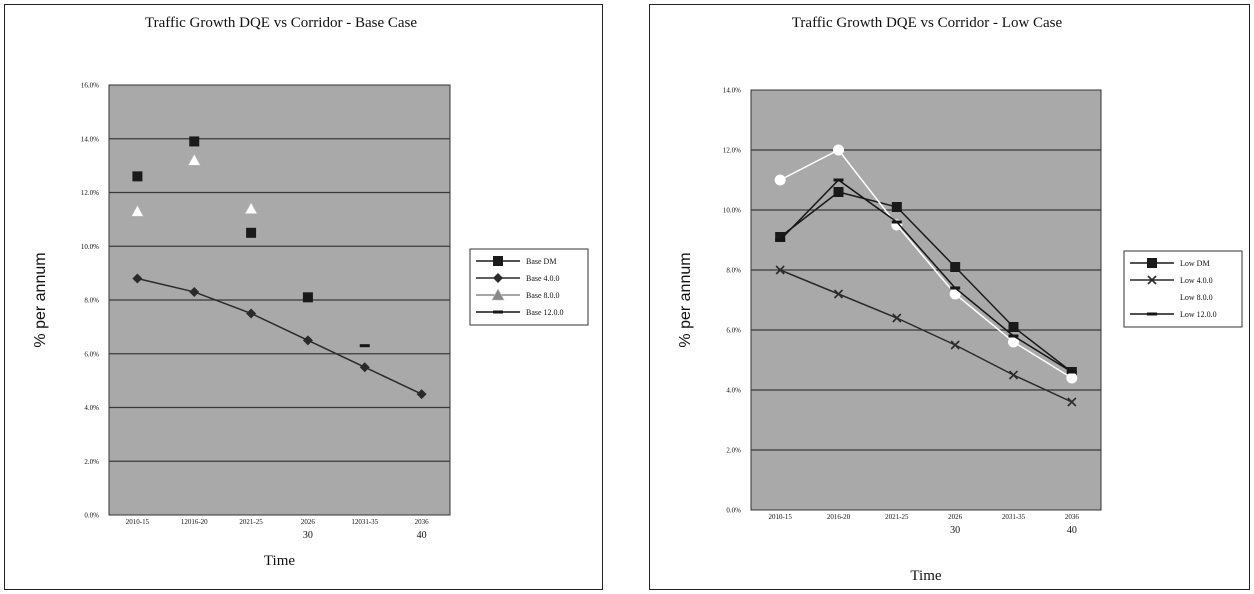 This screenshot has width=1254, height=594. What do you see at coordinates (543, 278) in the screenshot?
I see `legend-label: Base 4.0.0` at bounding box center [543, 278].